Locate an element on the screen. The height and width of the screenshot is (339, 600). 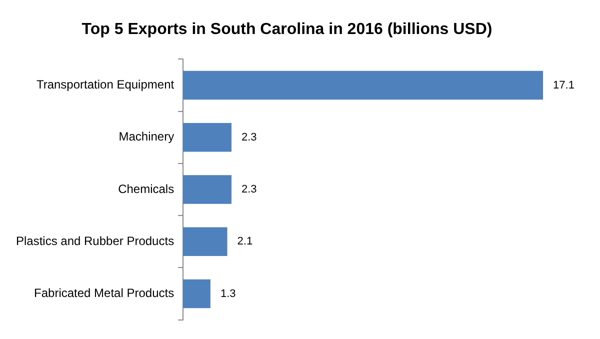
data-label: 2.1 is located at coordinates (245, 242).